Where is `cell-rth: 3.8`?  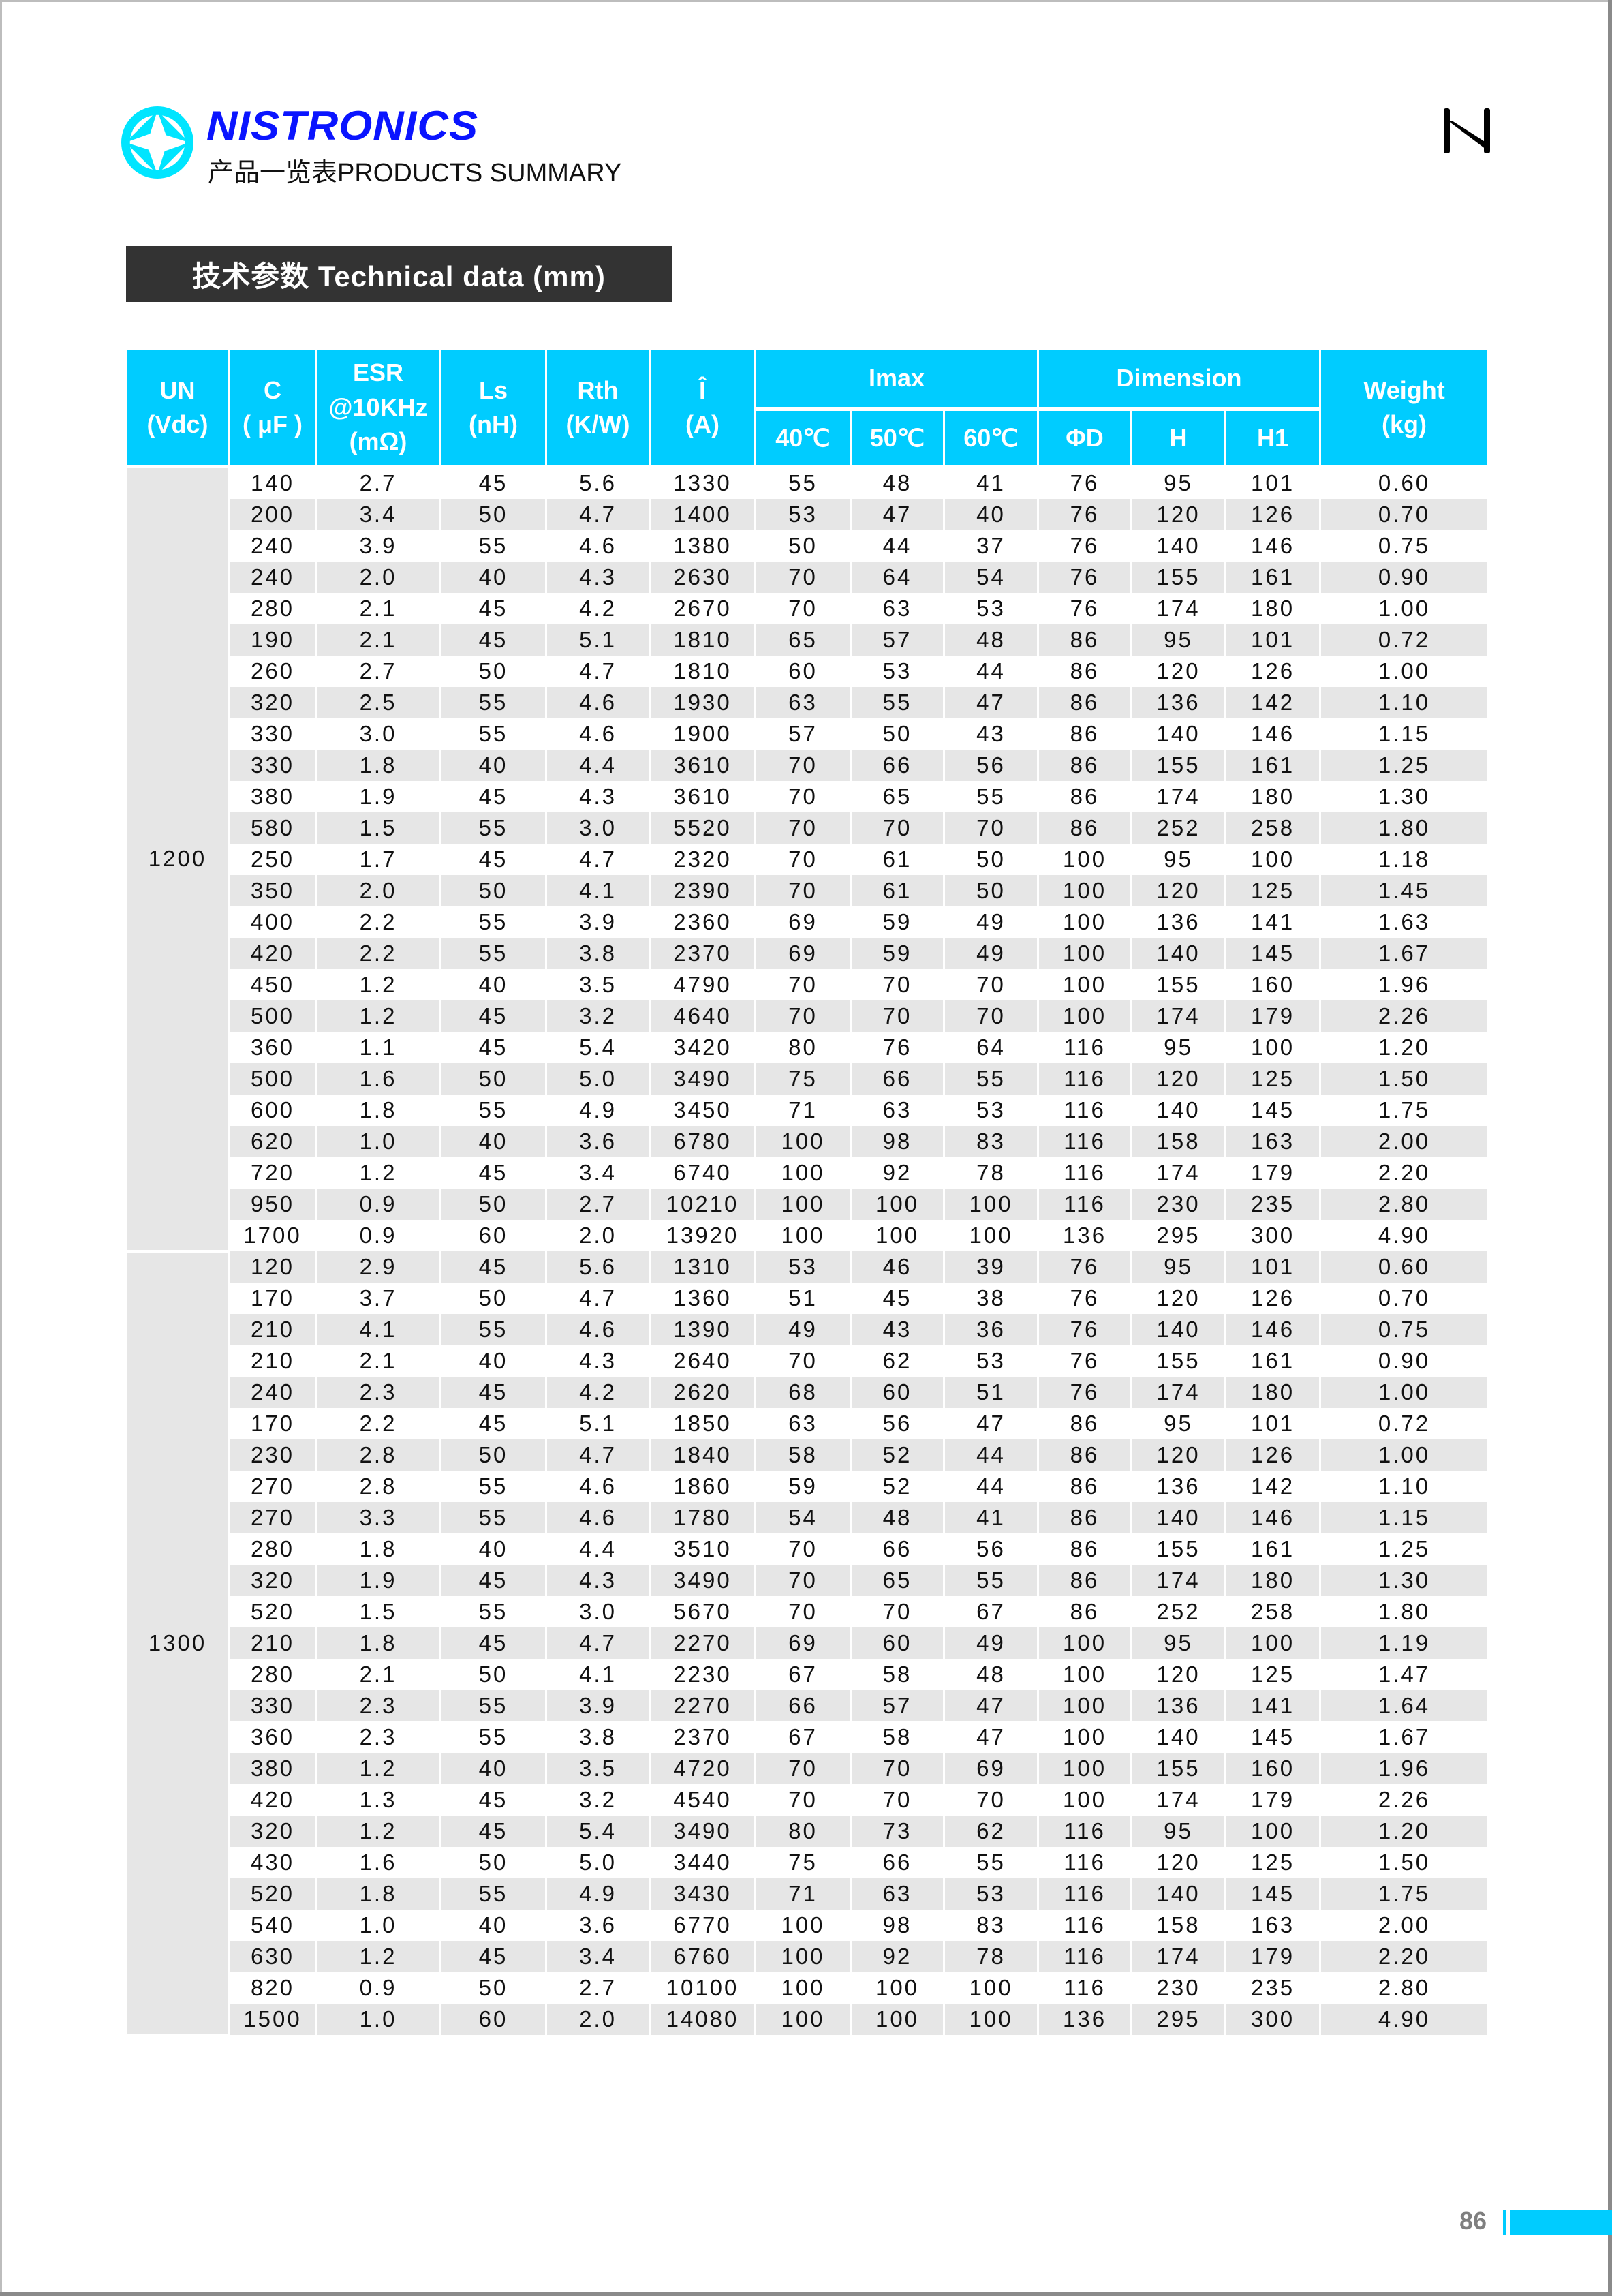 cell-rth: 3.8 is located at coordinates (598, 954).